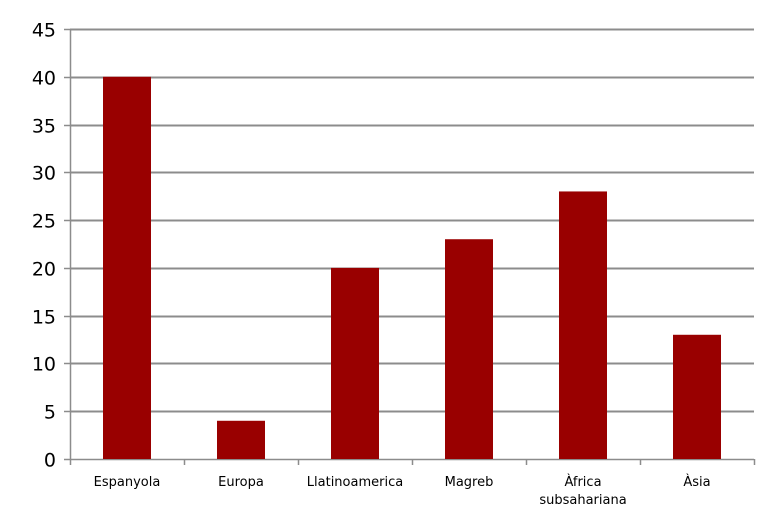 This screenshot has height=509, width=760. I want to click on x-tick-label: Magreb, so click(469, 482).